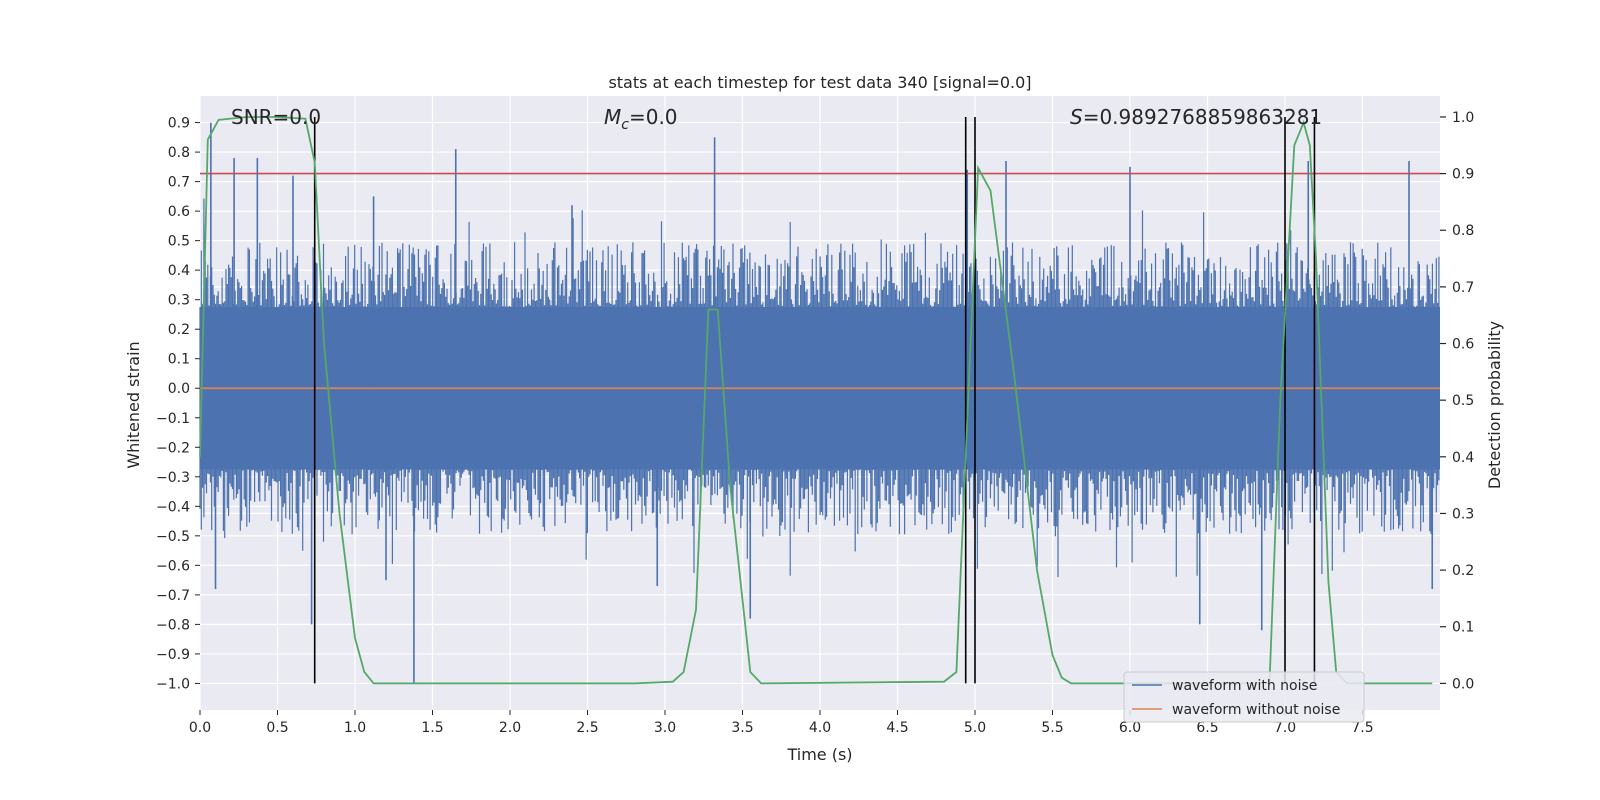 The height and width of the screenshot is (800, 1600). What do you see at coordinates (1463, 345) in the screenshot?
I see `y2-tick-label: 0.6` at bounding box center [1463, 345].